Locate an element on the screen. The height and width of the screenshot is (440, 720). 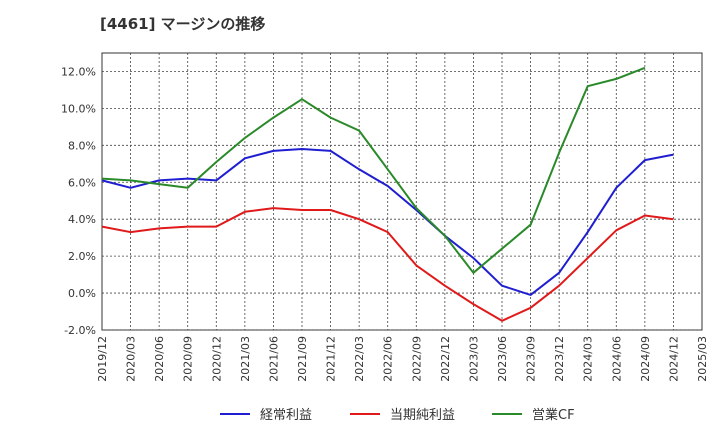
y-tick-label: 10.0% is located at coordinates (78, 108).